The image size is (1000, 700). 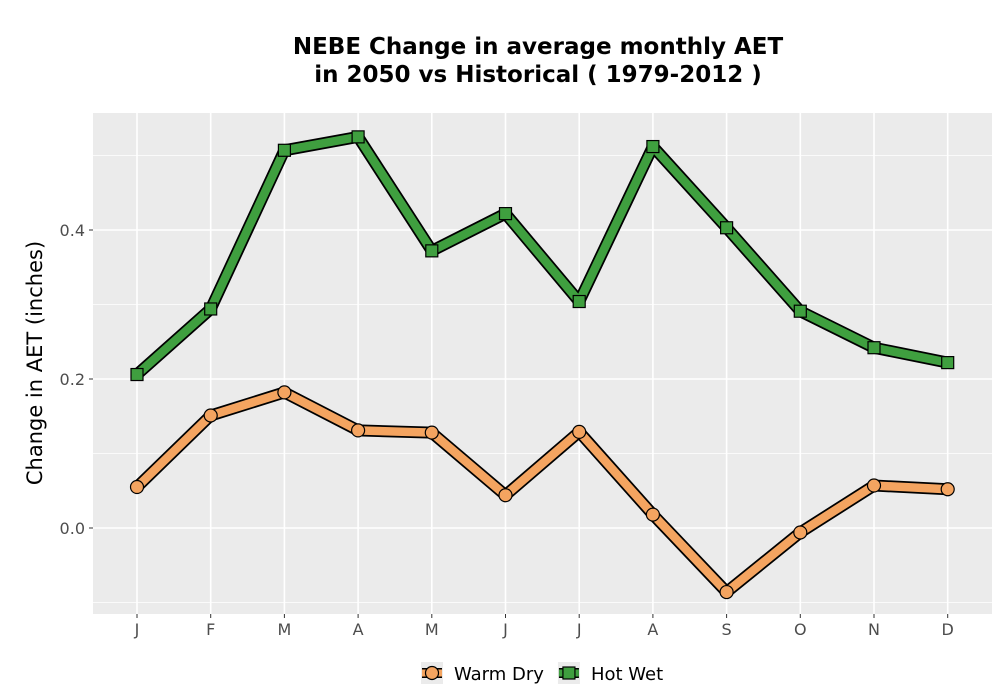 I want to click on legend: Warm Dry Hot Wet, so click(x=542, y=673).